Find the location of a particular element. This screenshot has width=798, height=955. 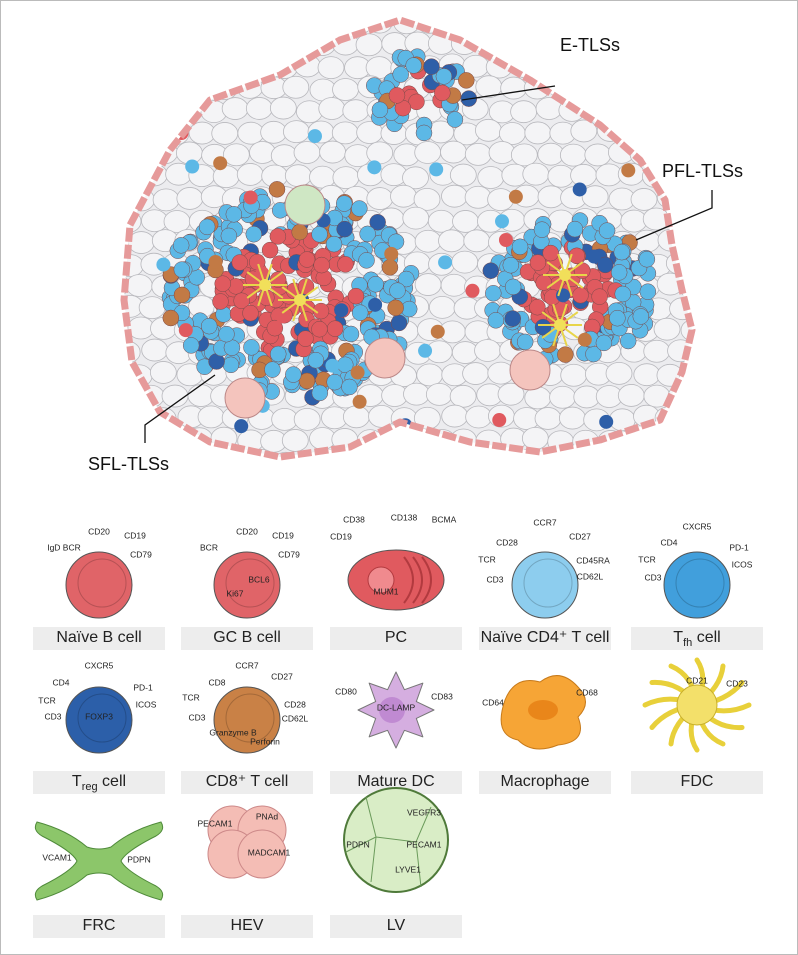

cell-name-base: Mature DC is located at coordinates (395, 781).